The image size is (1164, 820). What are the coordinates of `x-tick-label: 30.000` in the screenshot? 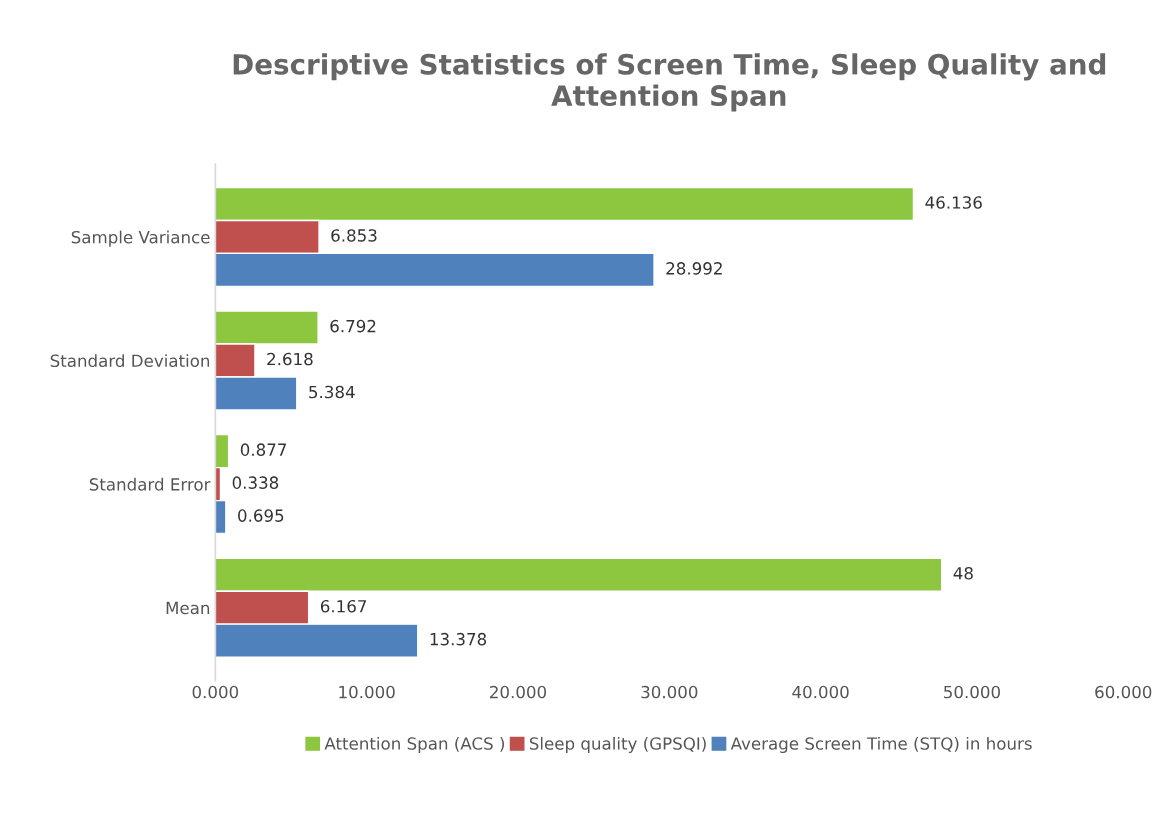 It's located at (669, 692).